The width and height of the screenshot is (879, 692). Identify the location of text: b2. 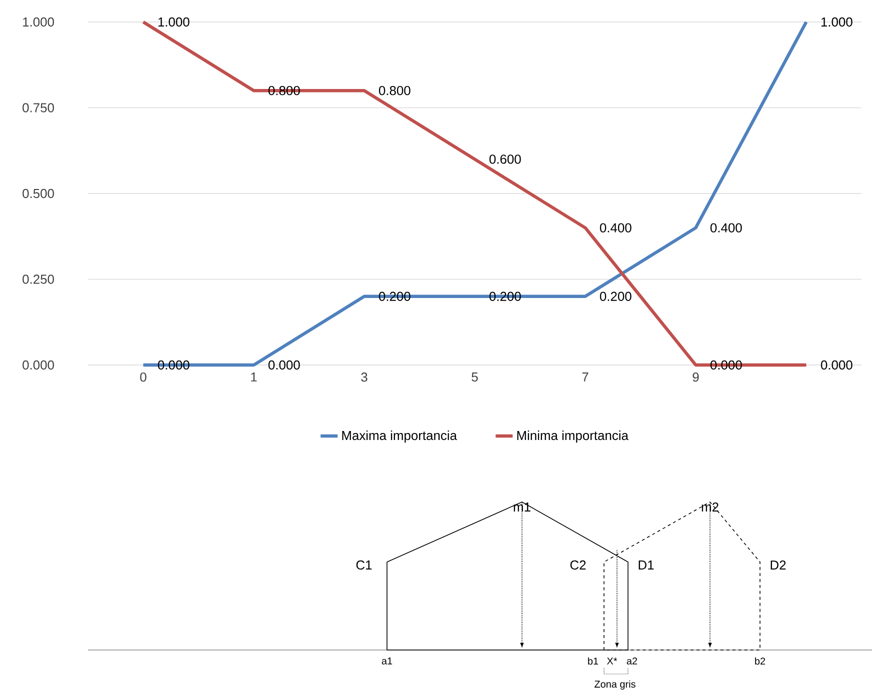
(760, 661).